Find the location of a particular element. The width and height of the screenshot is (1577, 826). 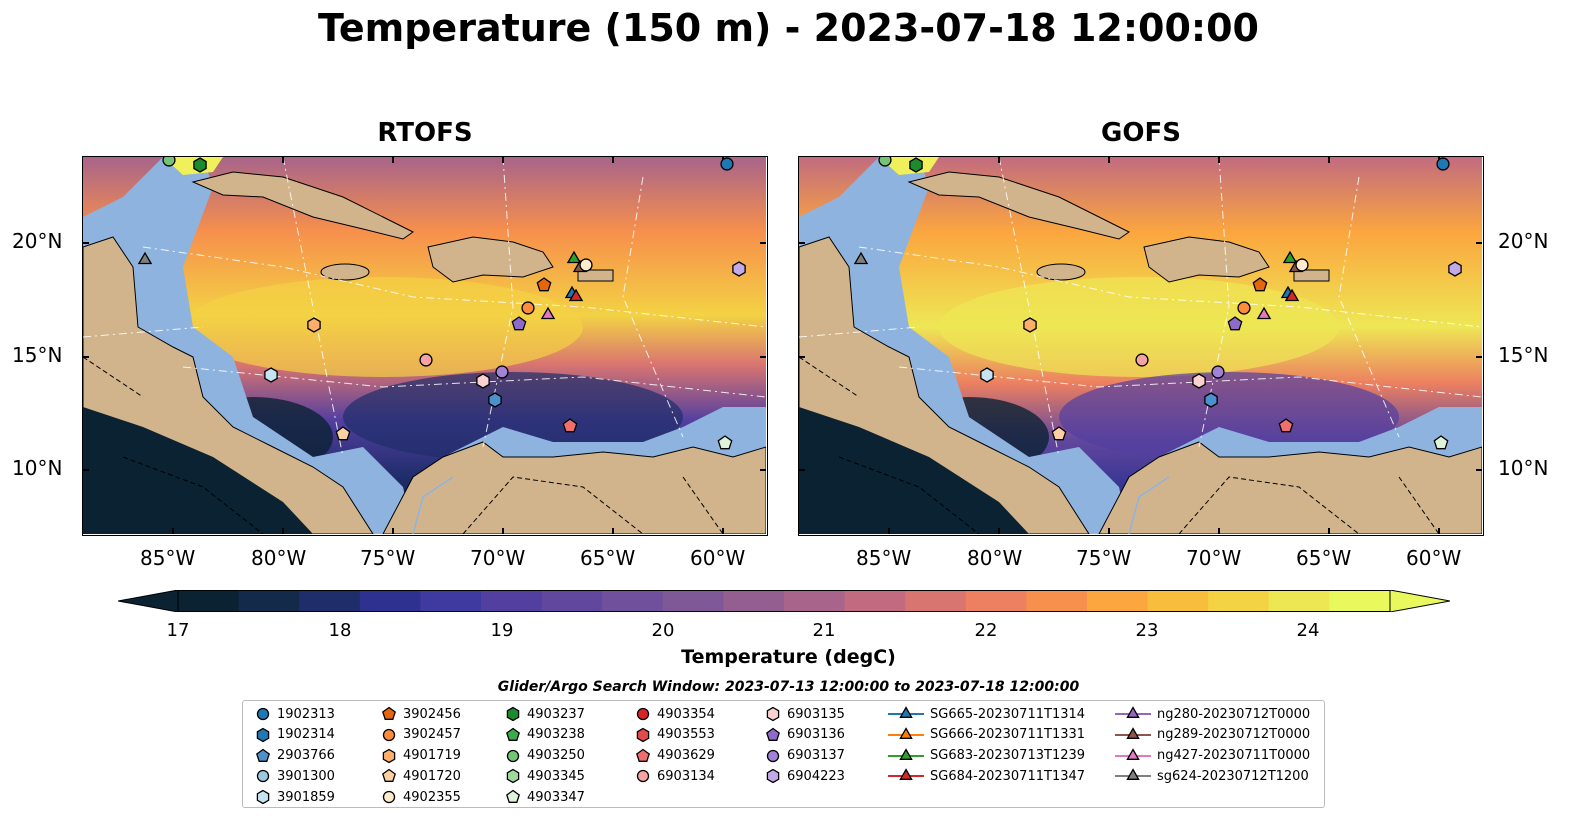

legend-label: 4903250 is located at coordinates (556, 756).